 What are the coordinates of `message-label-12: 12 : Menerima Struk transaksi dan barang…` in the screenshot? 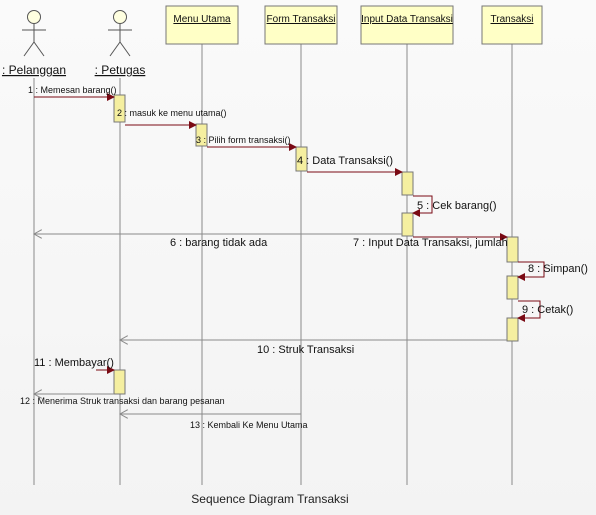 It's located at (122, 401).